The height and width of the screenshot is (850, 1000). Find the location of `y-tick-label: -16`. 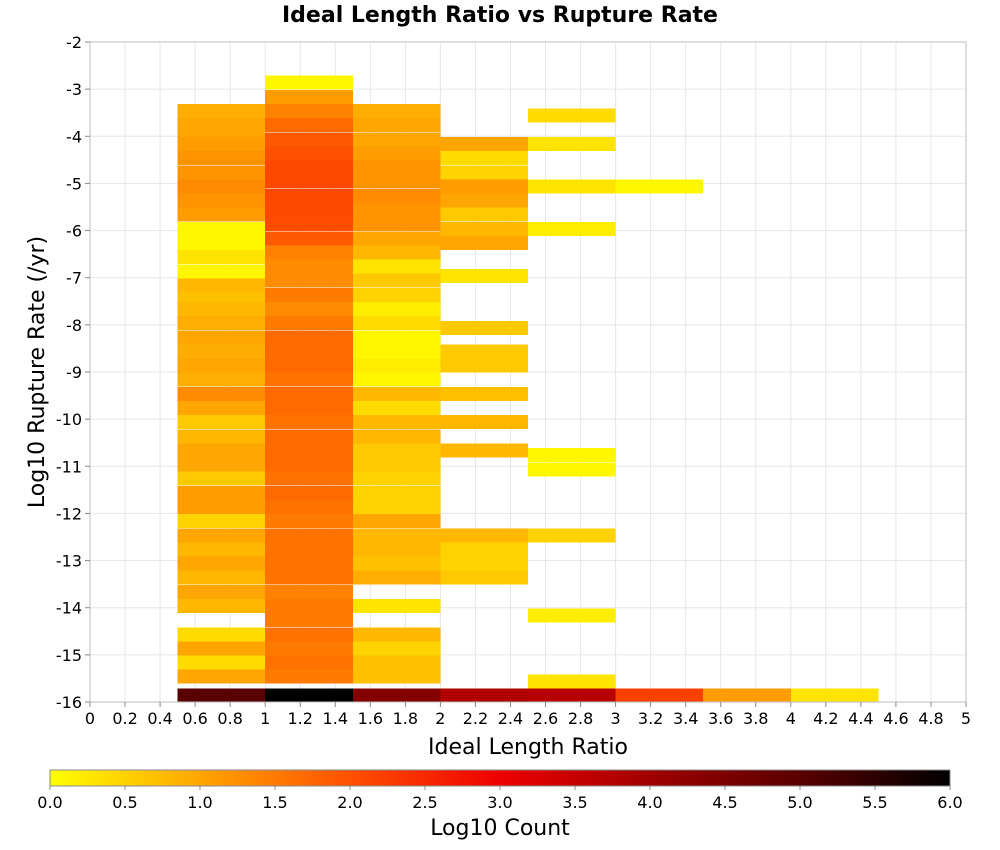

y-tick-label: -16 is located at coordinates (69, 702).